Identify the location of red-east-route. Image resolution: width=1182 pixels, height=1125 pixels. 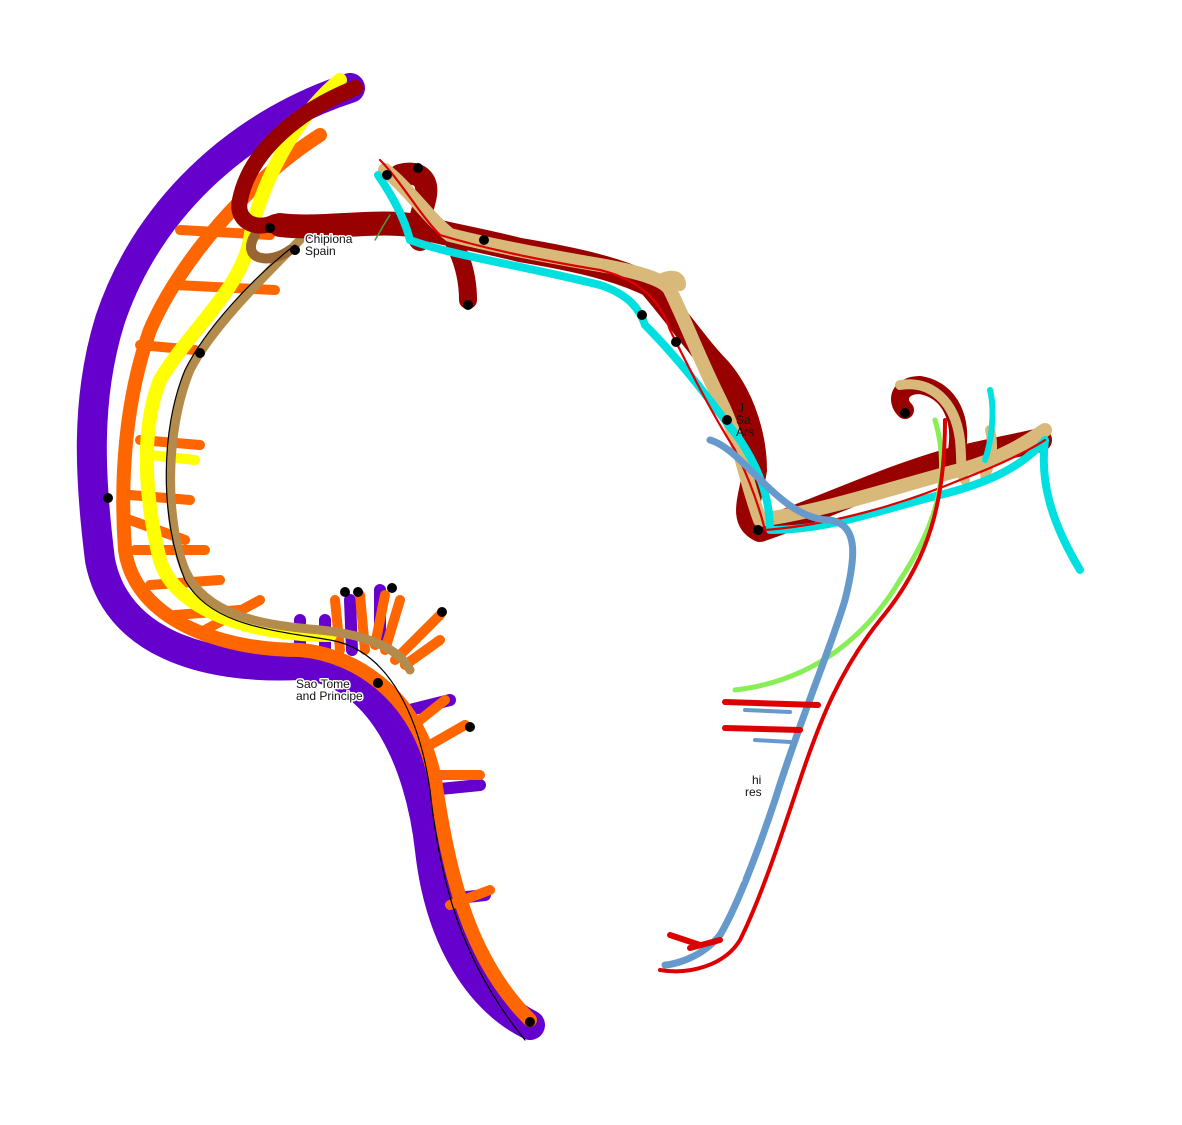
(802, 696).